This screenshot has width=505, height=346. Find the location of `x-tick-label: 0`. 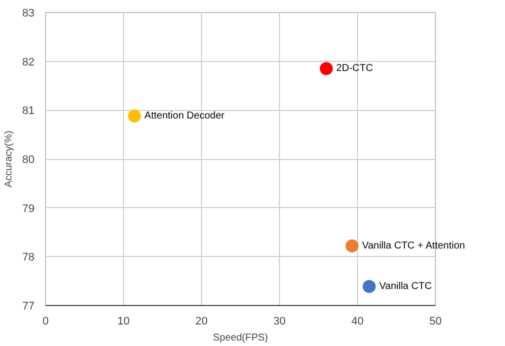

x-tick-label: 0 is located at coordinates (45, 322).